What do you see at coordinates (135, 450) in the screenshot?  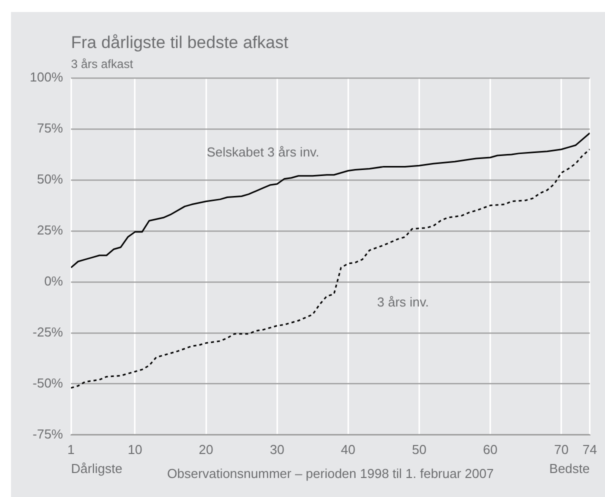 I see `x-tick-label: 10` at bounding box center [135, 450].